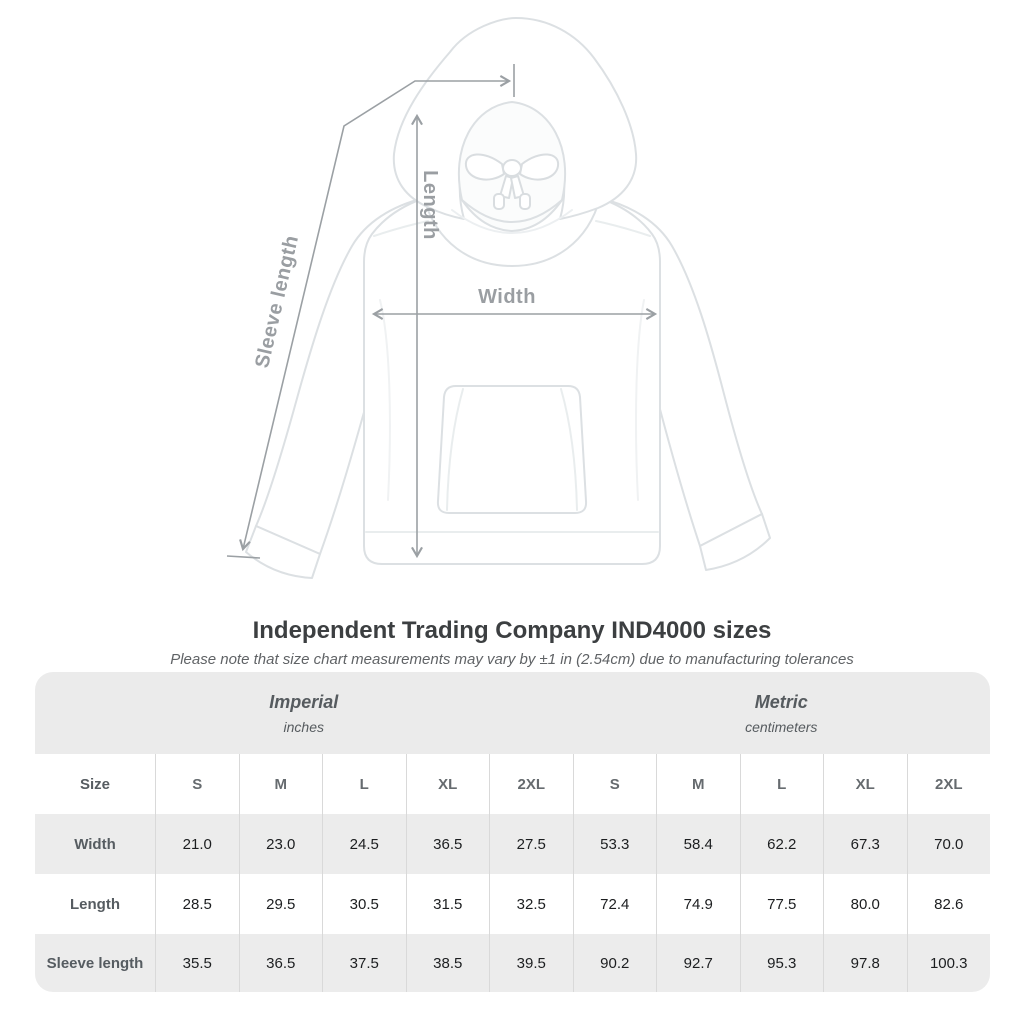  Describe the element at coordinates (531, 963) in the screenshot. I see `size-cell: 39.5` at that location.